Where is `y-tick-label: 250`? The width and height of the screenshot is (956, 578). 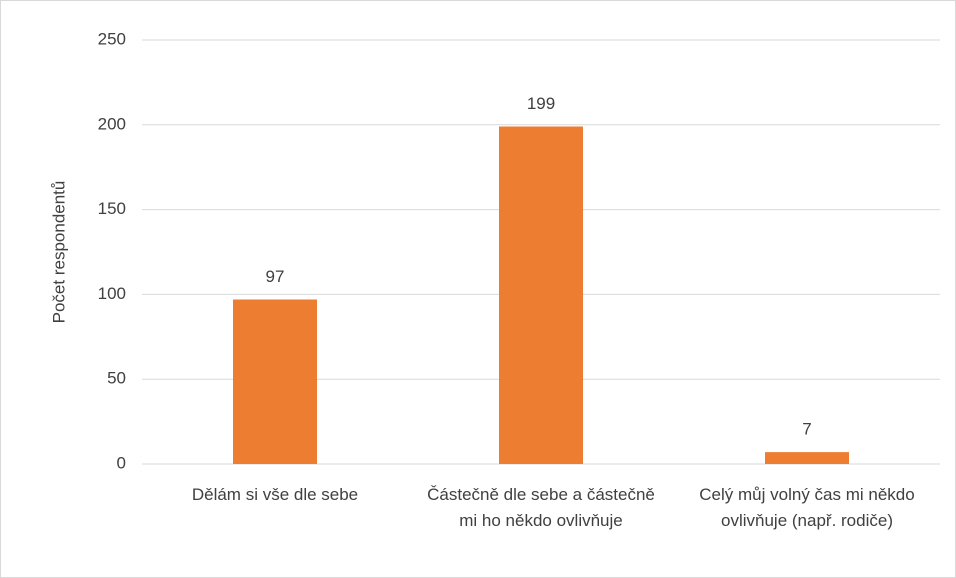
y-tick-label: 250 is located at coordinates (112, 38).